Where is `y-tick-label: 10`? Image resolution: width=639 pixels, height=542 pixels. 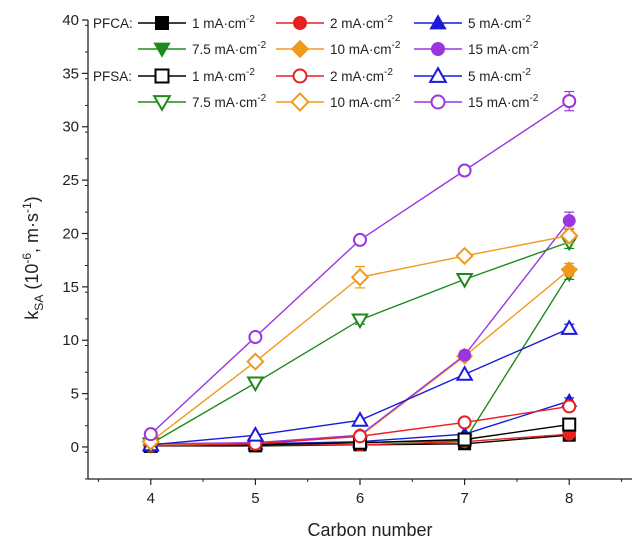 y-tick-label: 10 is located at coordinates (70, 340).